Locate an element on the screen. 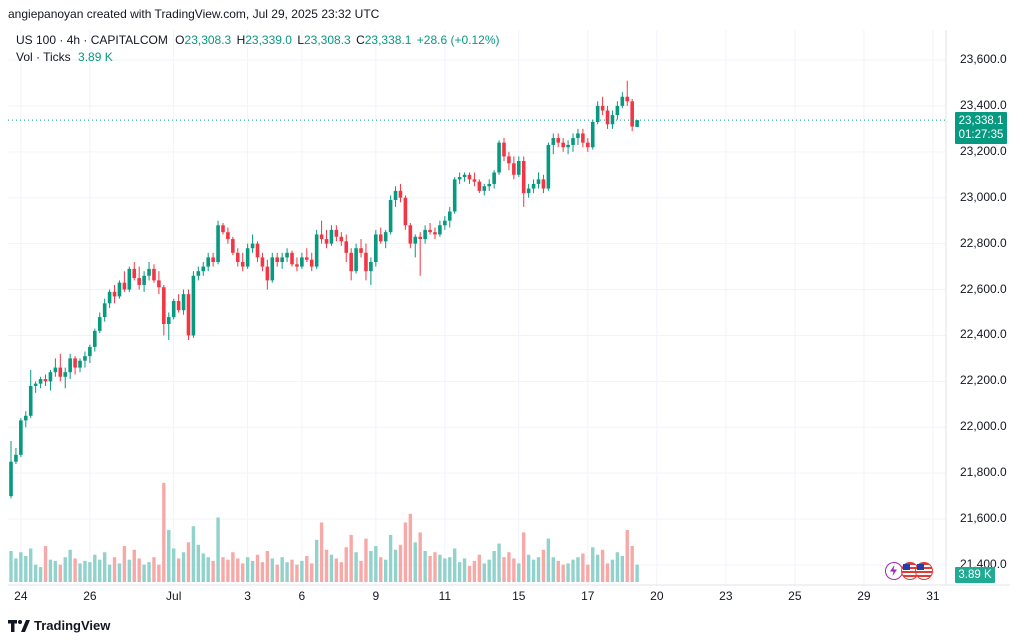 This screenshot has height=642, width=1024. time-tick-label: Jul is located at coordinates (174, 596).